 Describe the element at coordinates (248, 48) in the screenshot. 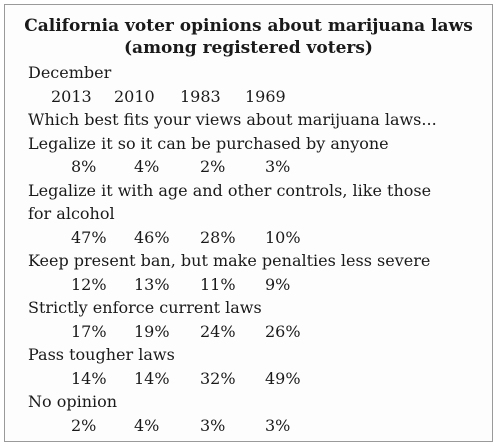

I see `chart-subtitle: (among registered voters)` at that location.